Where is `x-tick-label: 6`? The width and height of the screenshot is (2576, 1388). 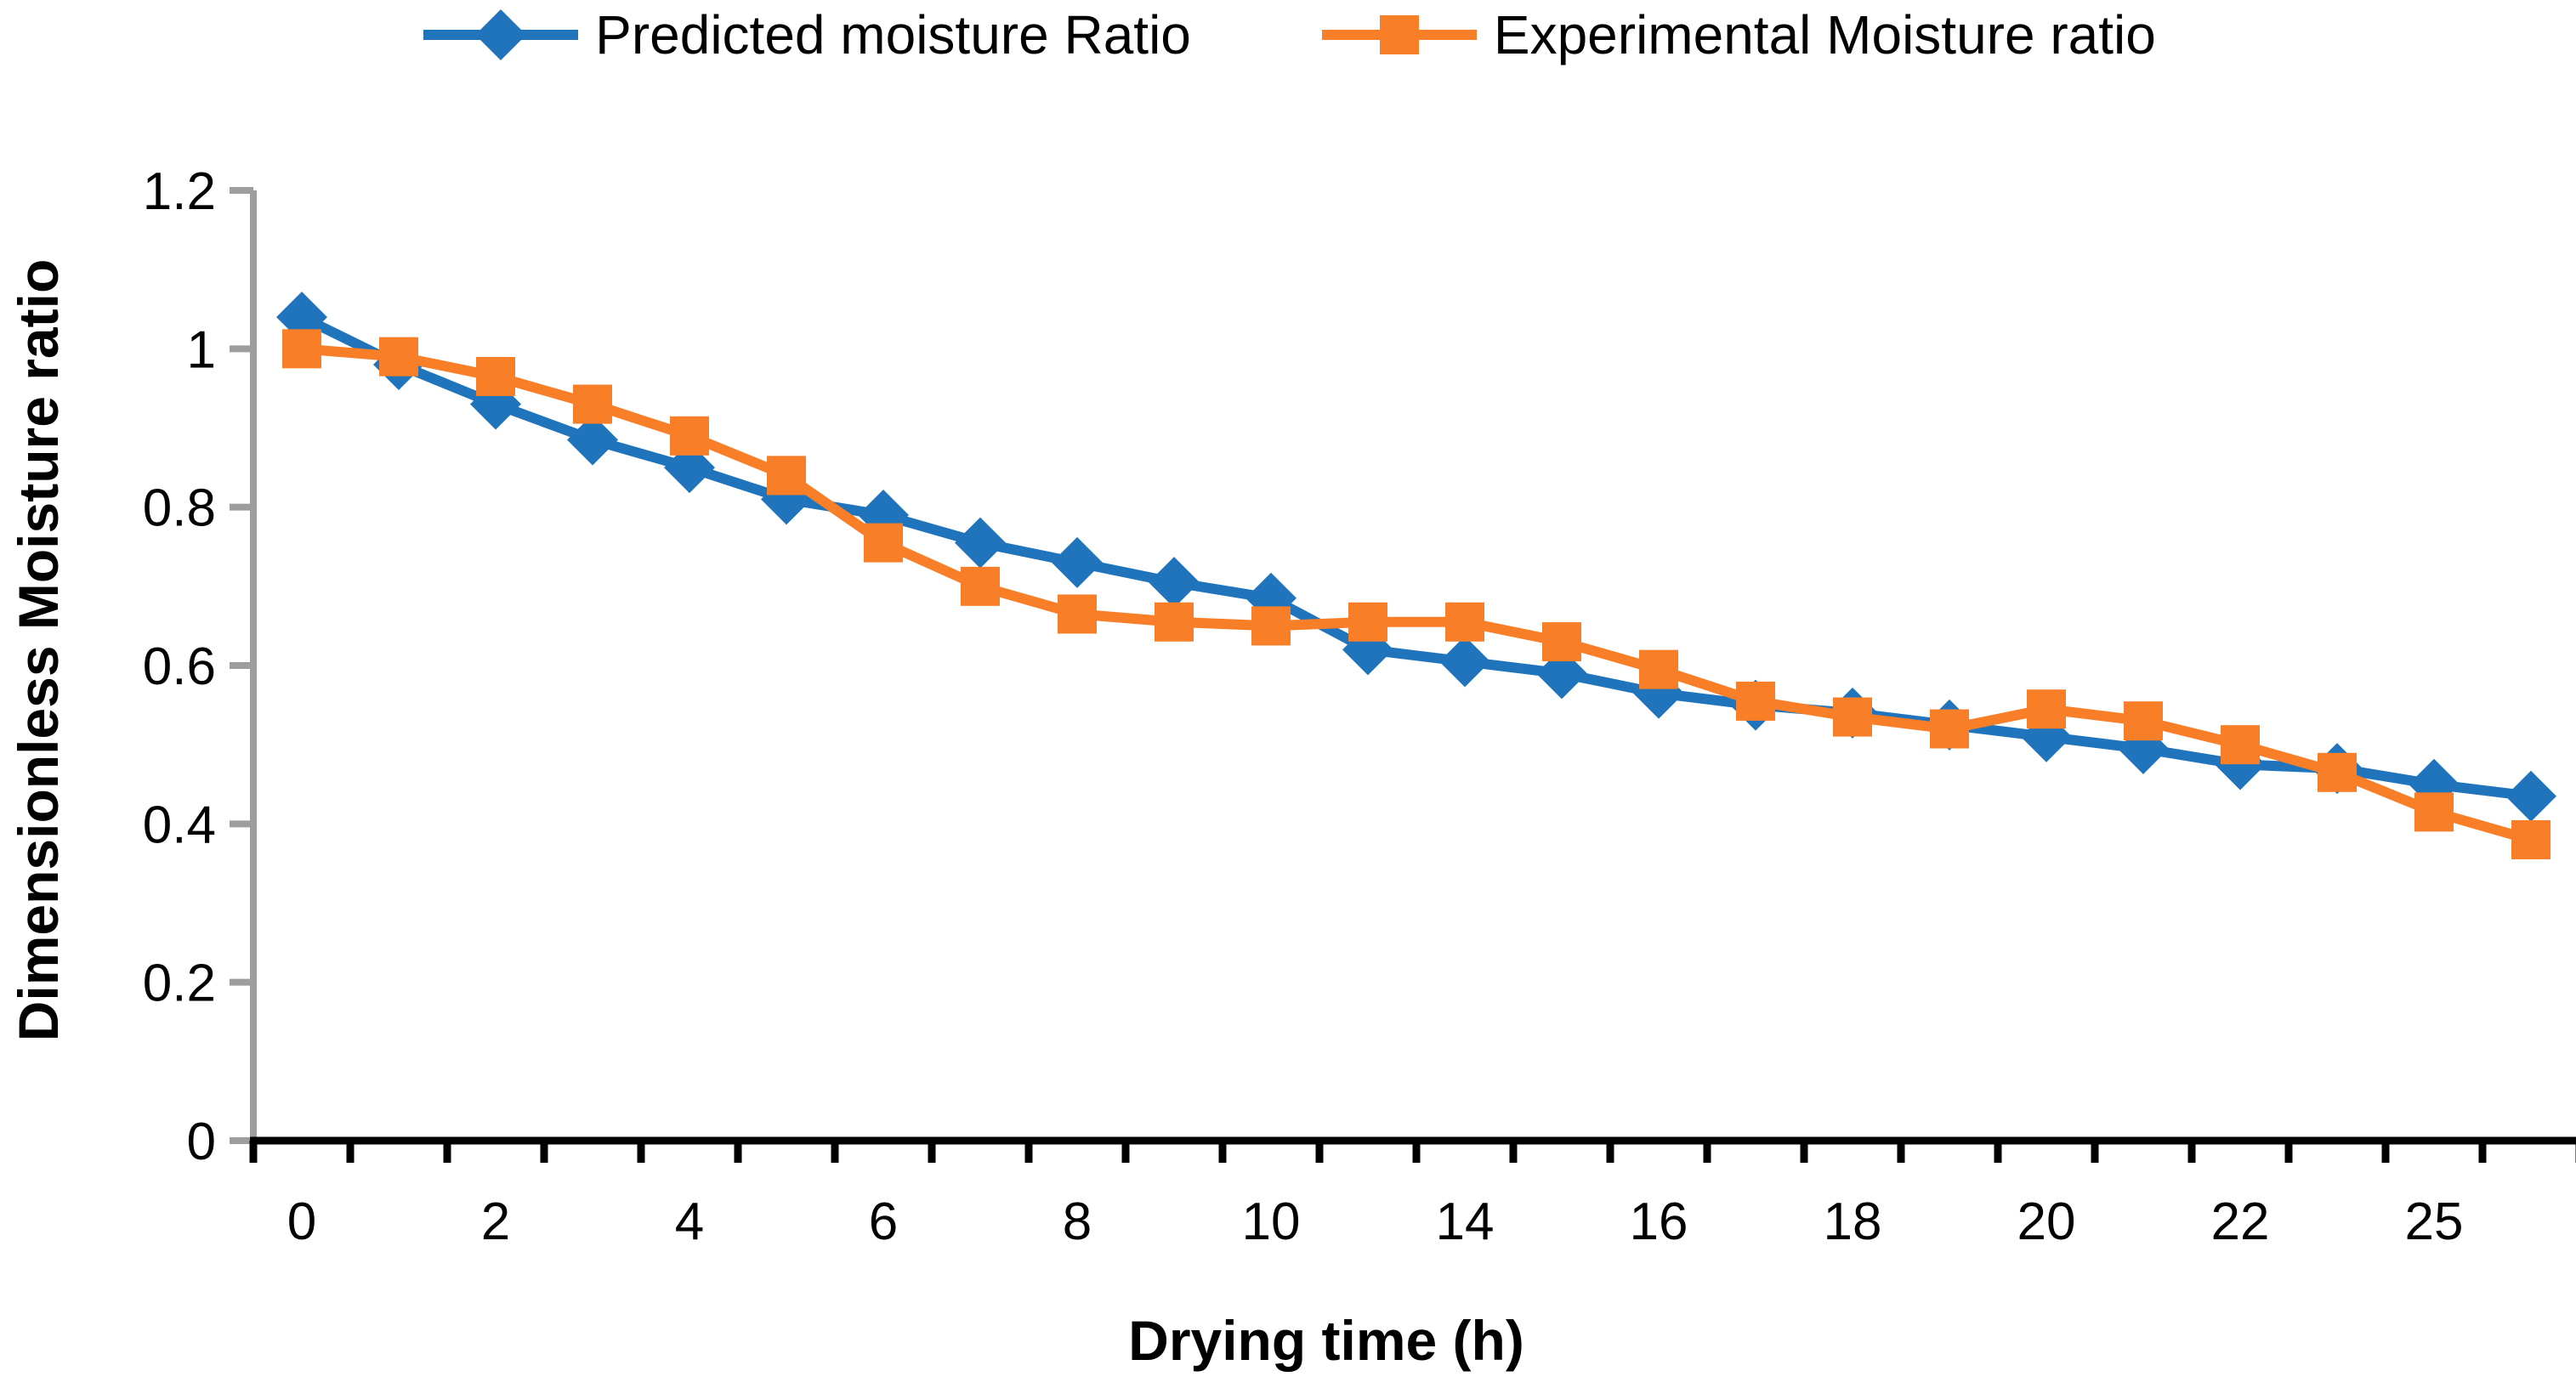
x-tick-label: 6 is located at coordinates (884, 1222).